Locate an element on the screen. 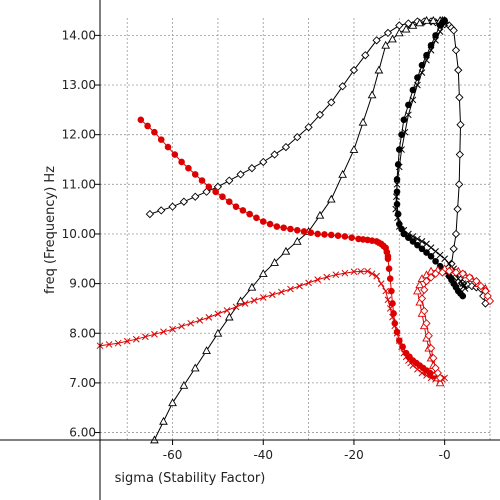 The image size is (500, 500). y-axis-title: freq (Frequency) Hz is located at coordinates (50, 230).